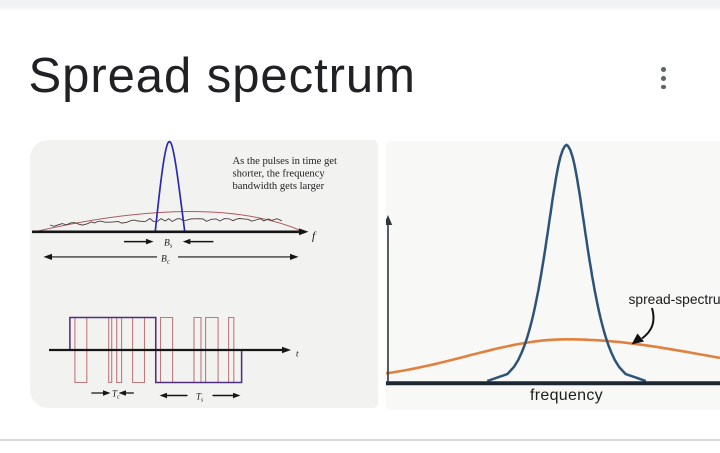 Image resolution: width=720 pixels, height=453 pixels. What do you see at coordinates (200, 398) in the screenshot?
I see `svg-text: Ts` at bounding box center [200, 398].